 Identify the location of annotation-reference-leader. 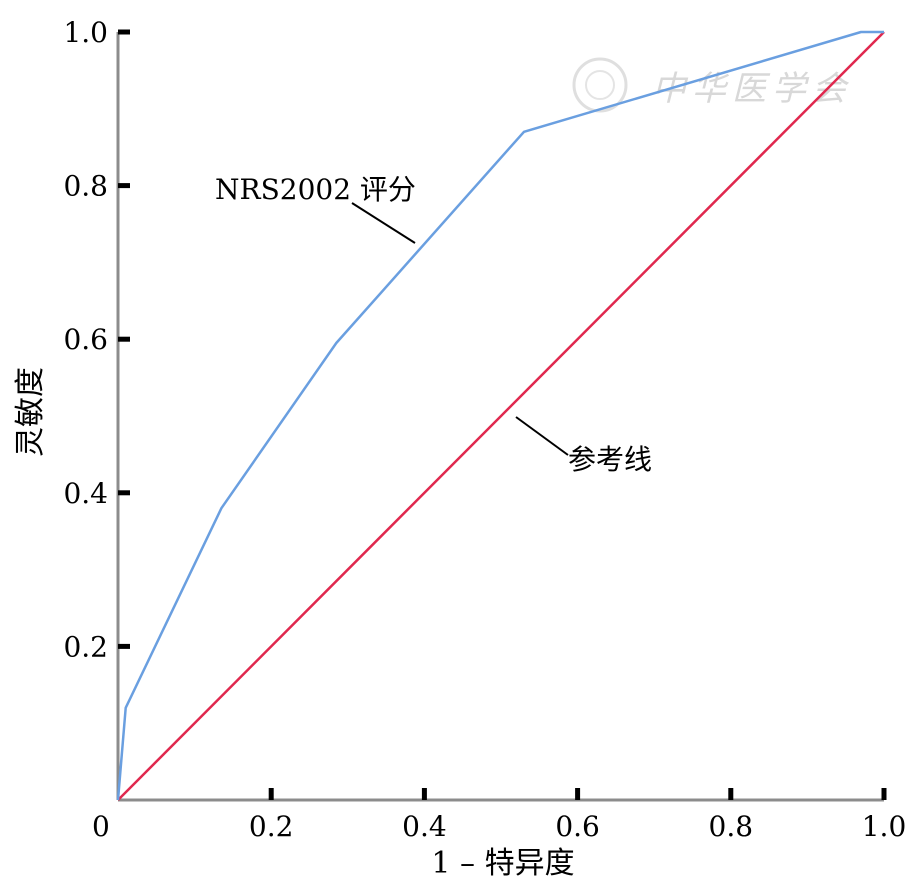
(542, 436).